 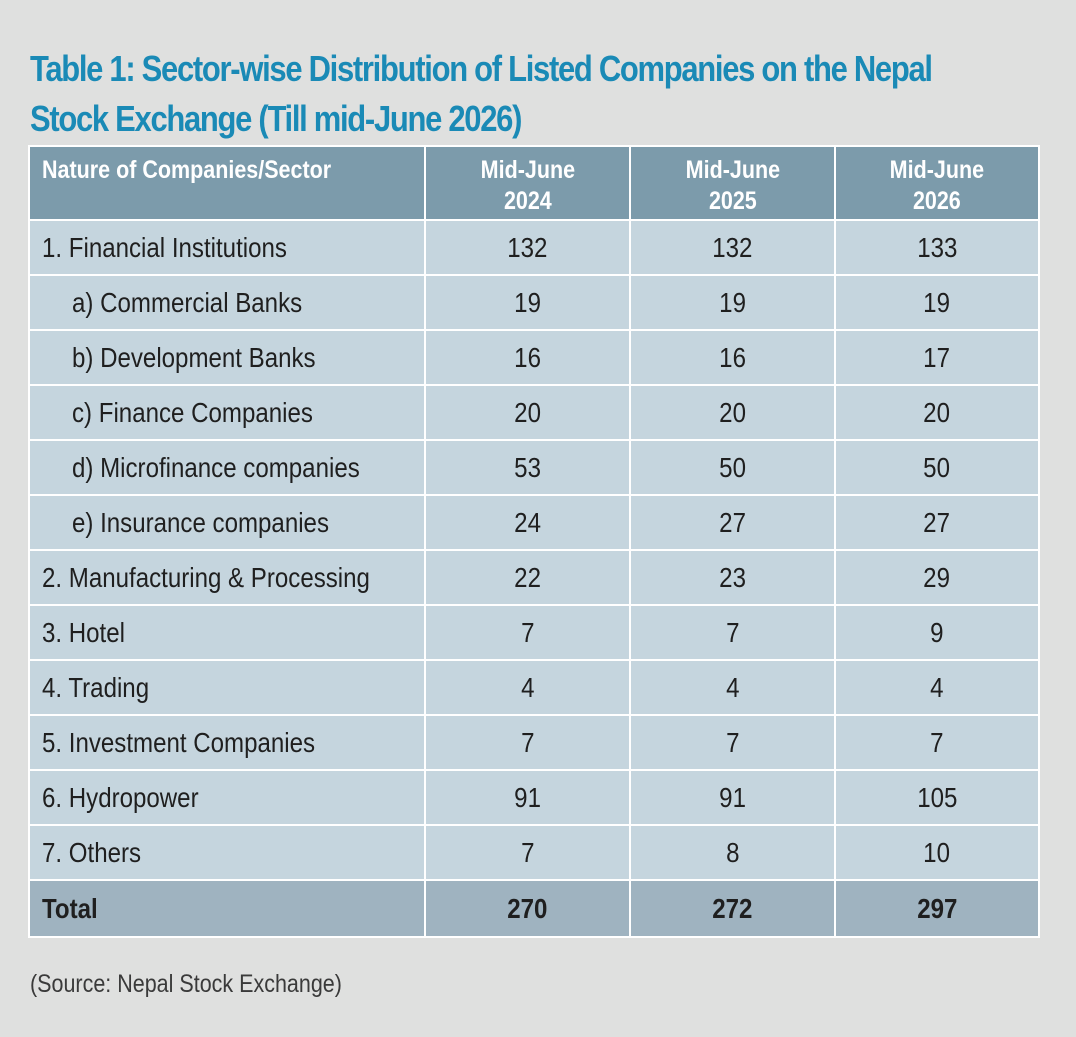 What do you see at coordinates (937, 183) in the screenshot?
I see `header-year-2026: Mid-June 2026` at bounding box center [937, 183].